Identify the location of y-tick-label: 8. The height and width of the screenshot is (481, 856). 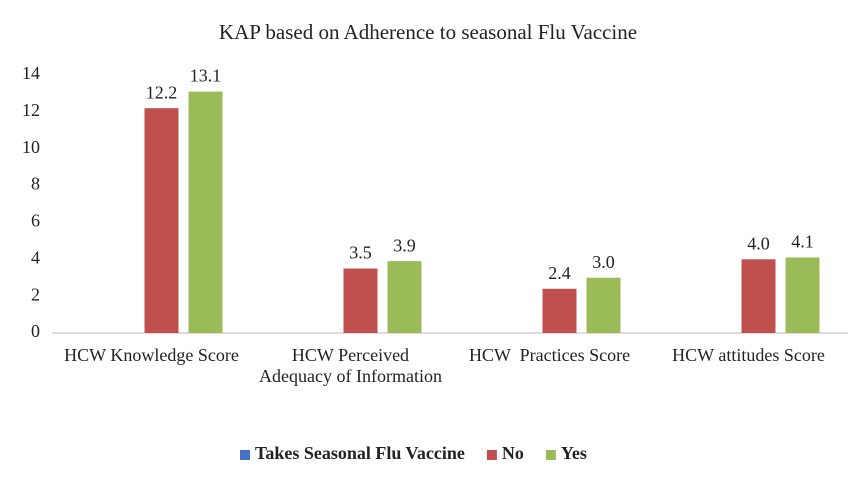
(35, 184).